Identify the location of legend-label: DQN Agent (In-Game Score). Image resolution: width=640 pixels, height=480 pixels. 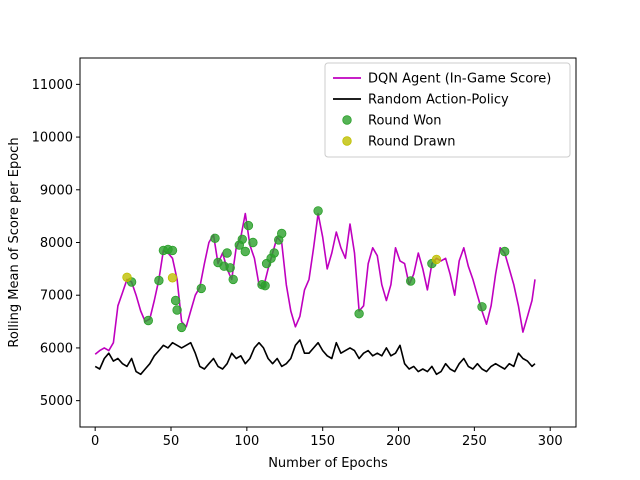
(459, 79).